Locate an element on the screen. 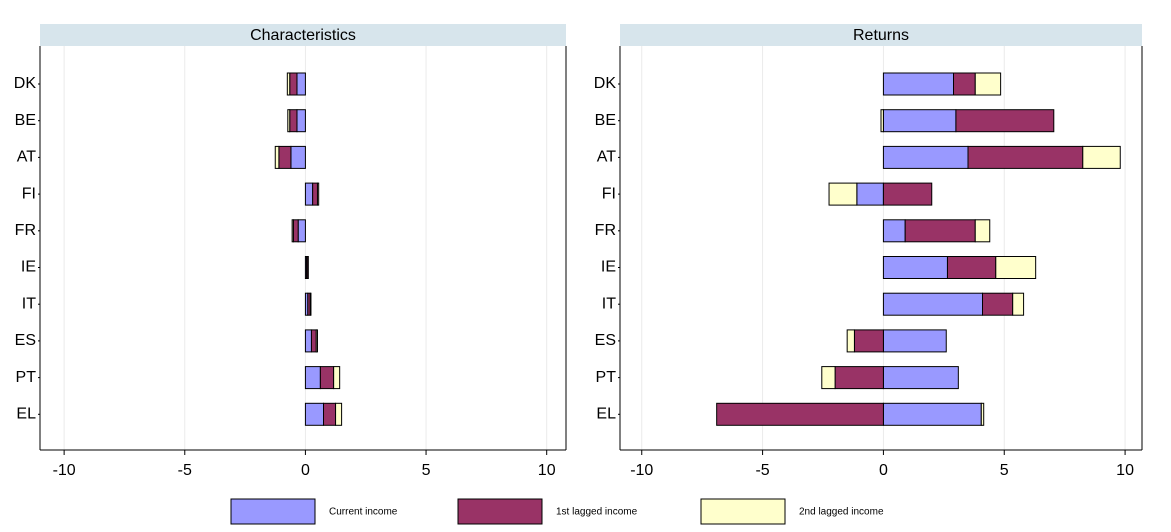 The height and width of the screenshot is (532, 1171). panel-title: Returns is located at coordinates (881, 35).